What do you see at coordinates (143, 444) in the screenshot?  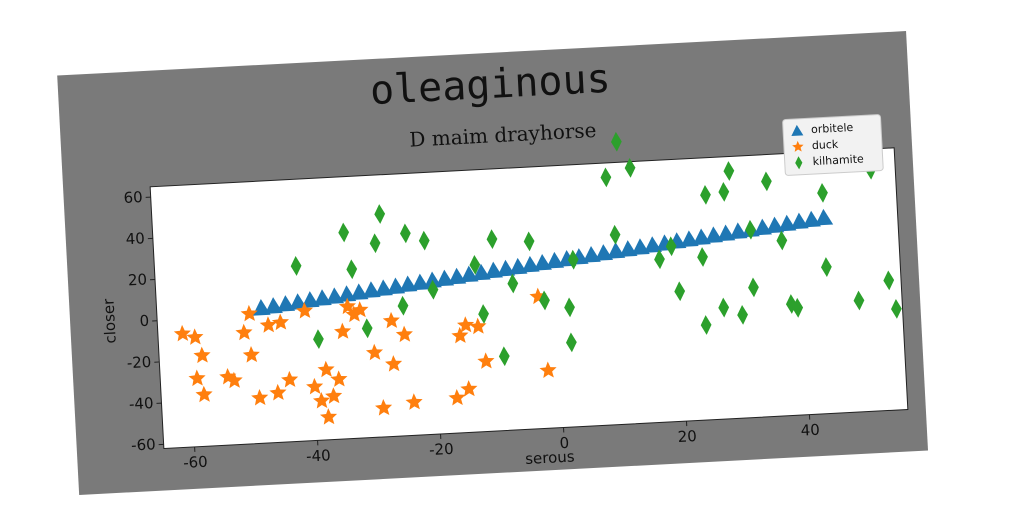 I see `y-tick-label: -60` at bounding box center [143, 444].